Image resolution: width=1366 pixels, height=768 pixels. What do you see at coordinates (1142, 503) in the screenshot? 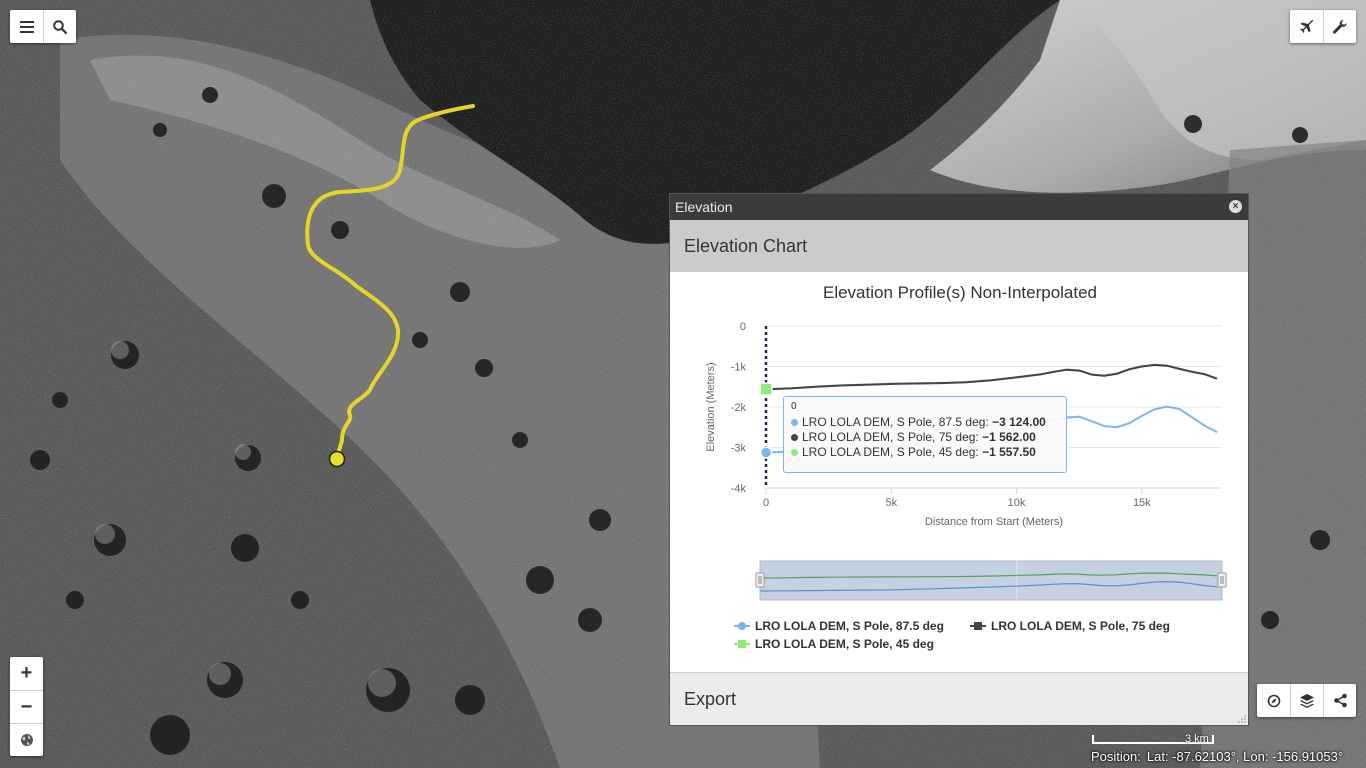
I see `x-tick-label: 15k` at bounding box center [1142, 503].